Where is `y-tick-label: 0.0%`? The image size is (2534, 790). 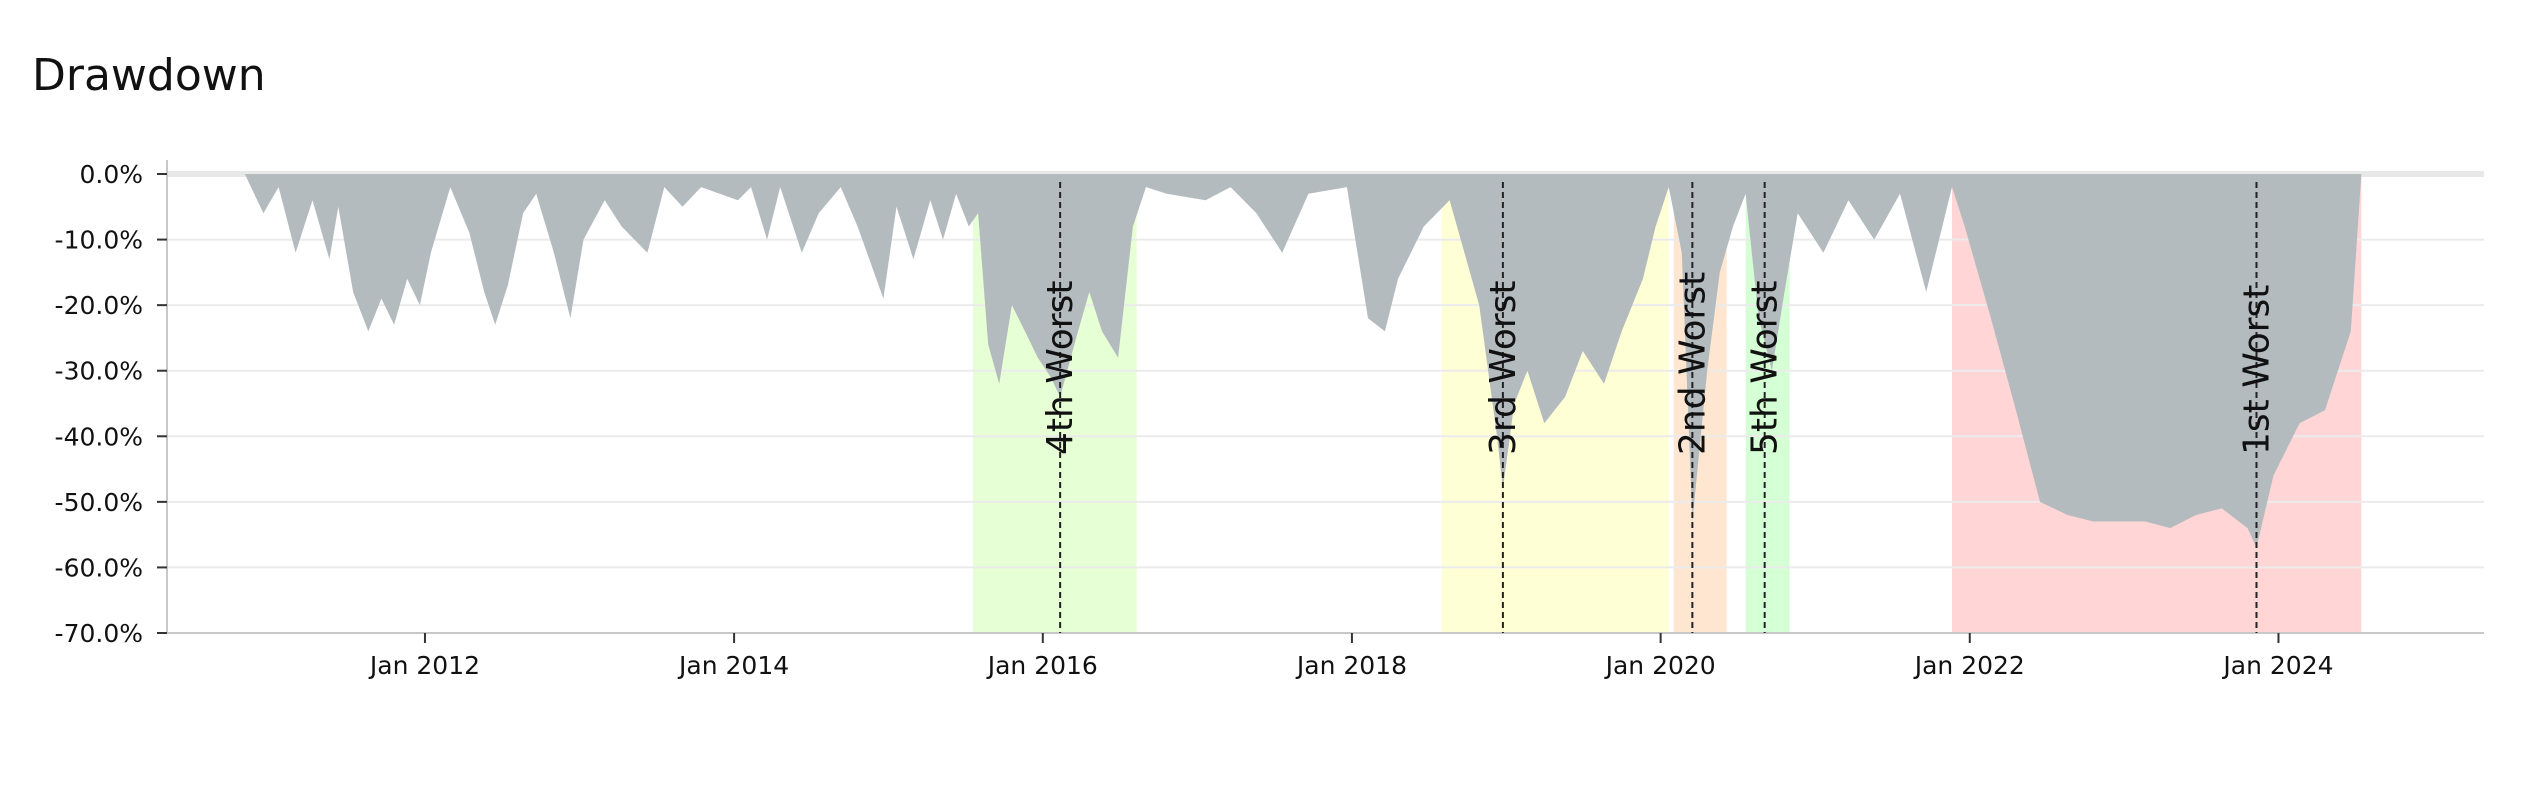 y-tick-label: 0.0% is located at coordinates (111, 174).